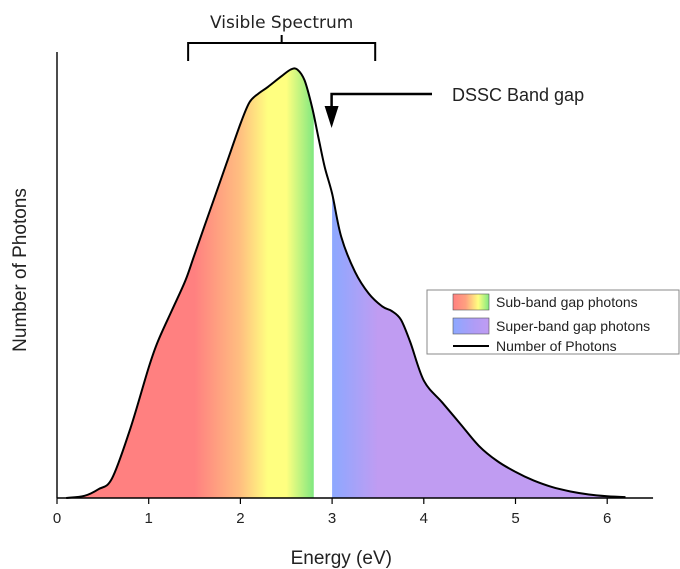 Image resolution: width=680 pixels, height=569 pixels. Describe the element at coordinates (57, 518) in the screenshot. I see `x-tick-label: 0` at that location.